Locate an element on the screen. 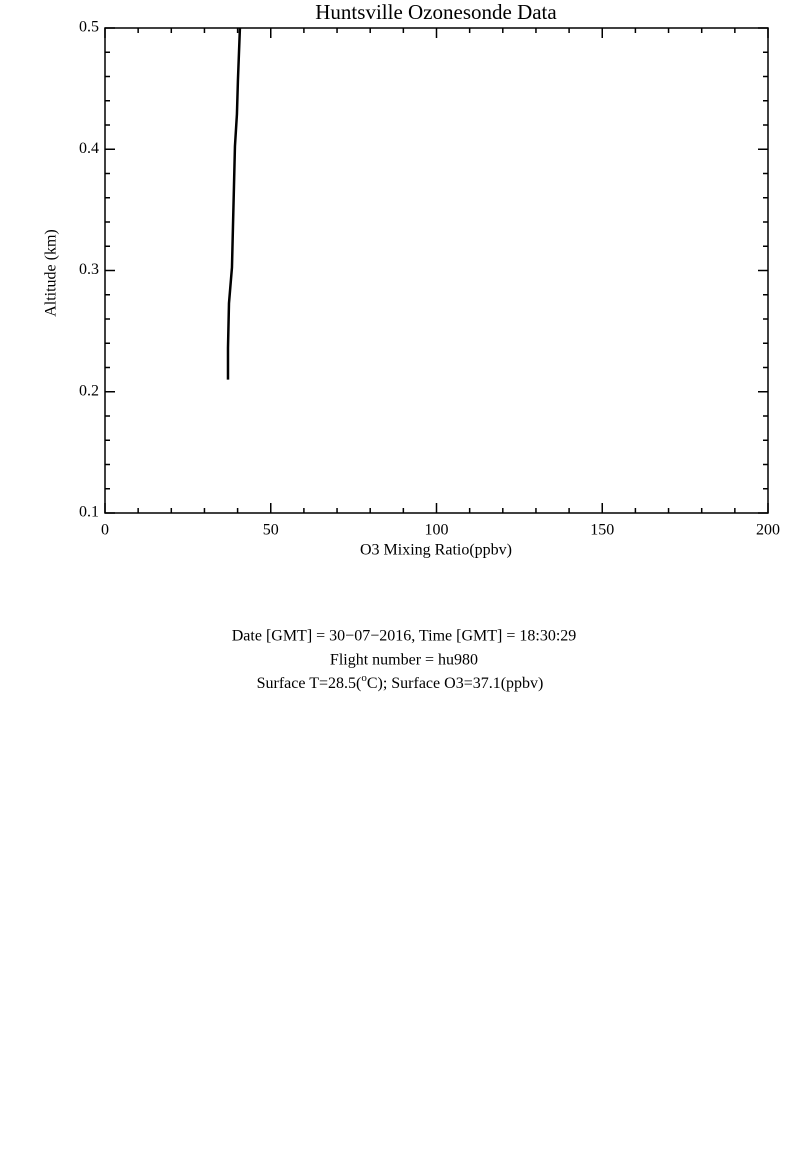  x-tick-label: 200 is located at coordinates (768, 530).